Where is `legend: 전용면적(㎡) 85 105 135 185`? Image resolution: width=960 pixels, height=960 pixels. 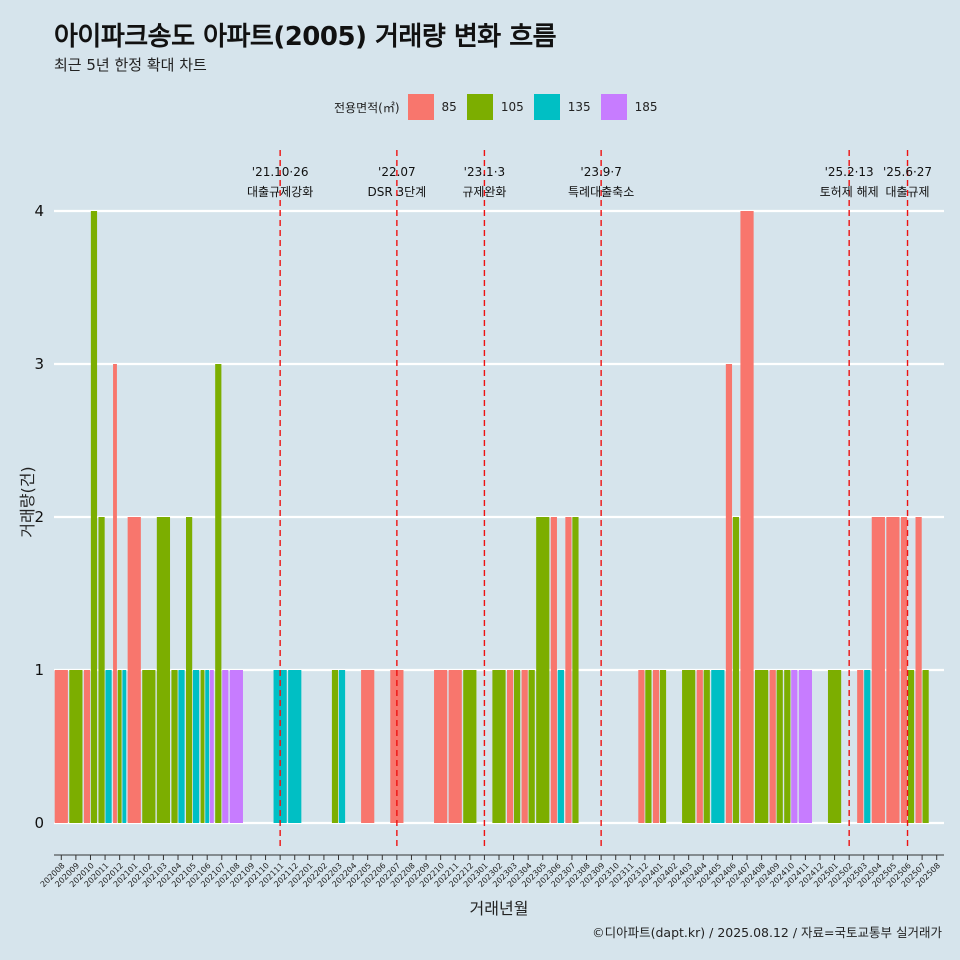 legend: 전용면적(㎡) 85 105 135 185 is located at coordinates (501, 107).